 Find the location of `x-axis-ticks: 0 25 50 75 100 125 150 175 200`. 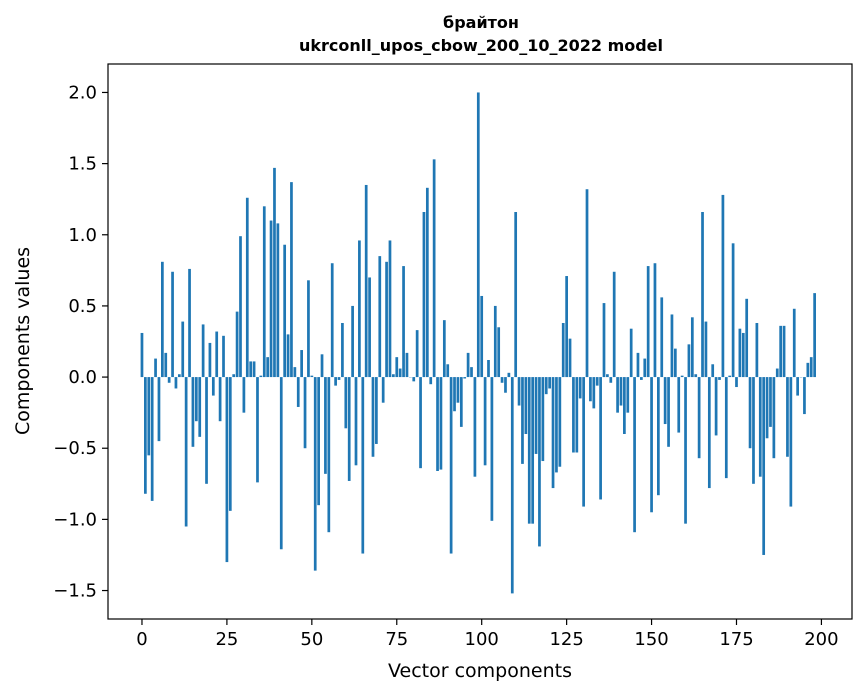

x-axis-ticks: 0 25 50 75 100 125 150 175 200 is located at coordinates (487, 634).